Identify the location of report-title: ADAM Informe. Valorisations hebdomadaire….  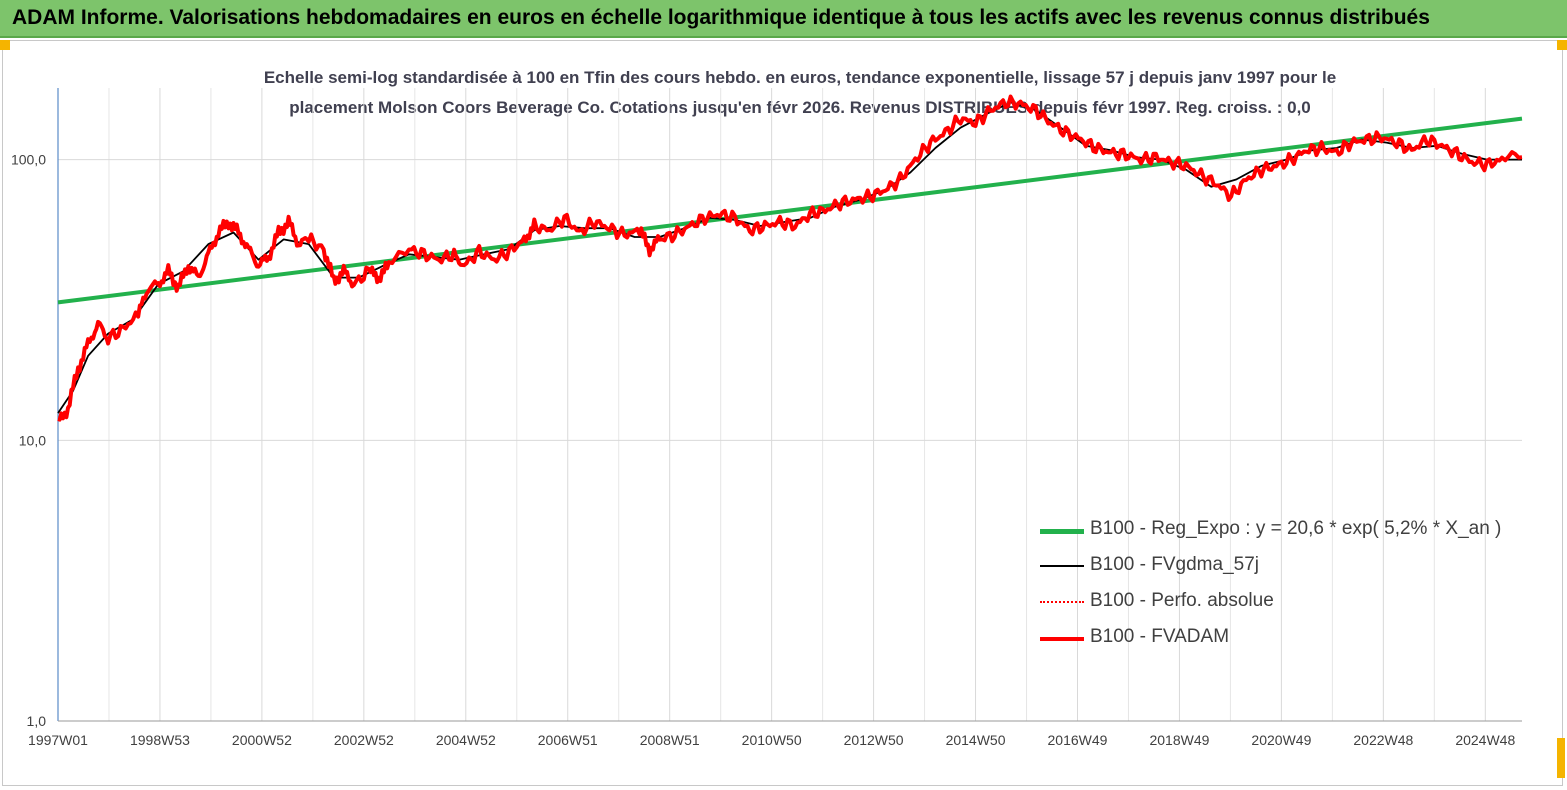
(721, 17).